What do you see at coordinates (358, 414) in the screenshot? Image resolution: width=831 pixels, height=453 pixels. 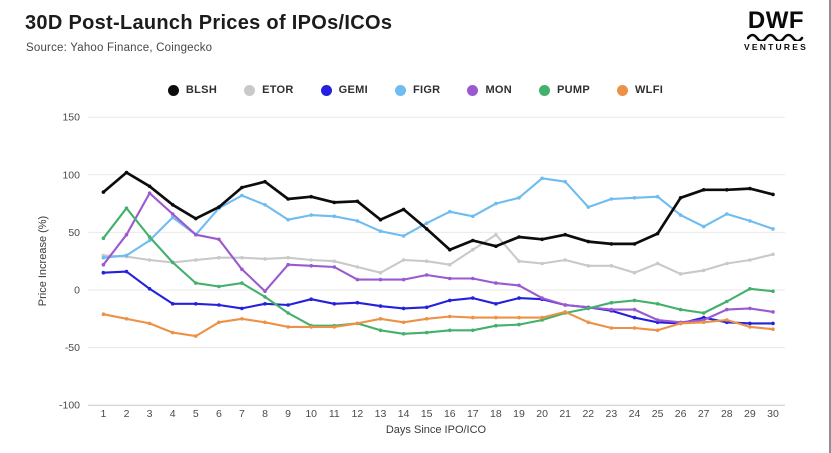 I see `x-tick-label-12: 12` at bounding box center [358, 414].